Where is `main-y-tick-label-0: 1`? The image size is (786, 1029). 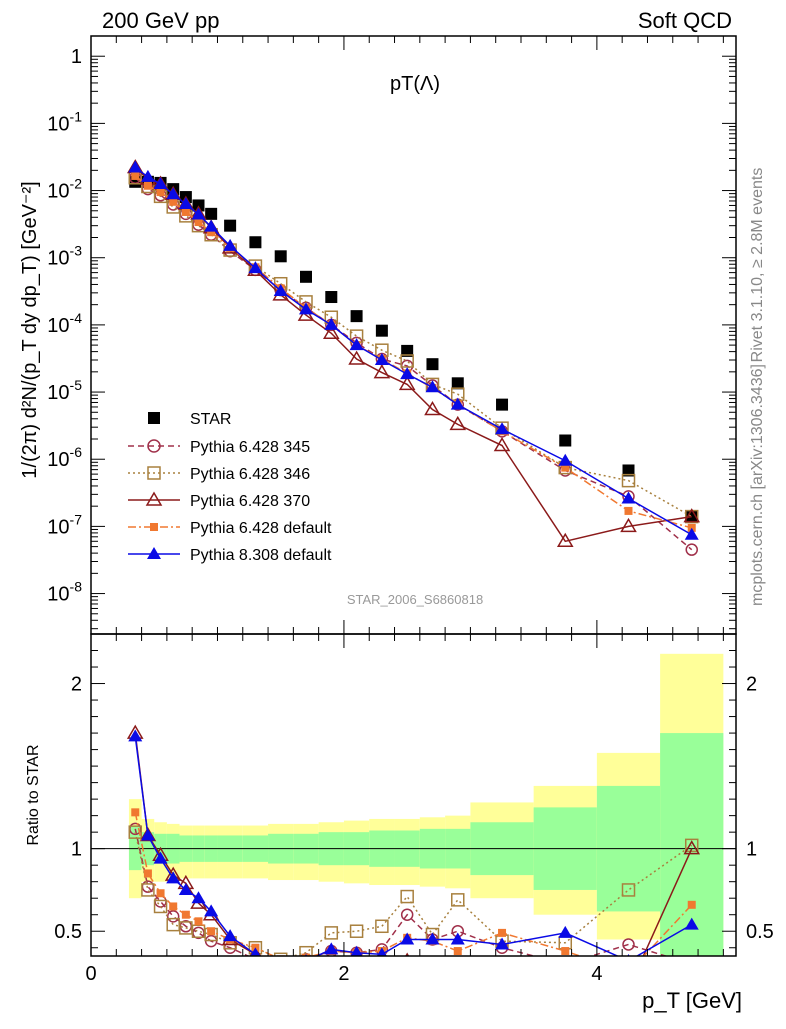 main-y-tick-label-0: 1 is located at coordinates (76, 57).